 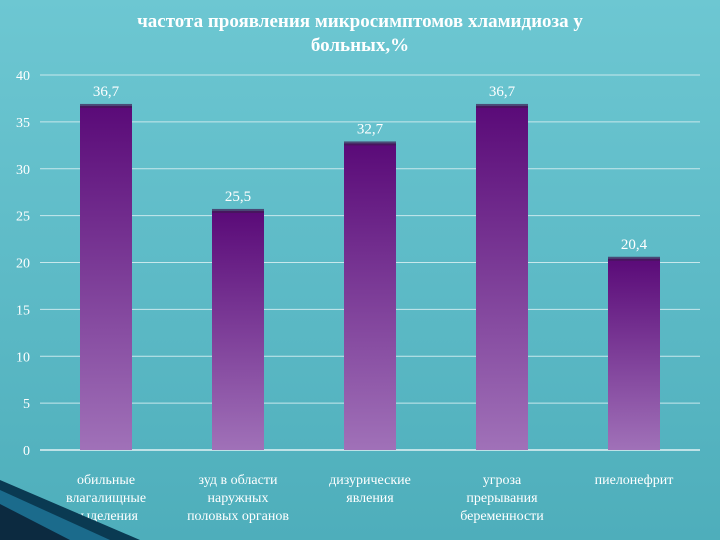 I want to click on y-tick-label: 35, so click(x=23, y=123).